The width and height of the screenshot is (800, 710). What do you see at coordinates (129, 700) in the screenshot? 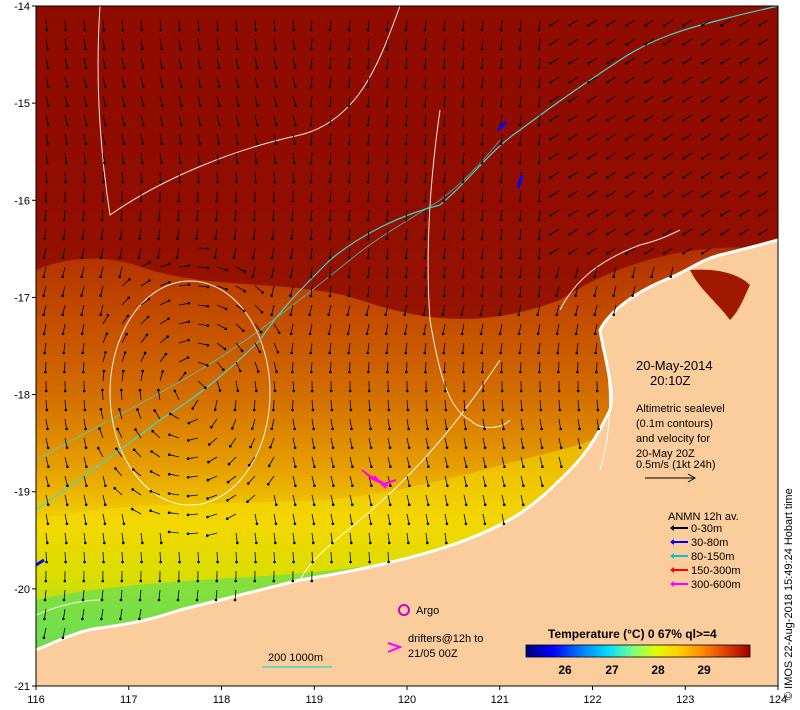
I see `x-tick-label: 117` at bounding box center [129, 700].